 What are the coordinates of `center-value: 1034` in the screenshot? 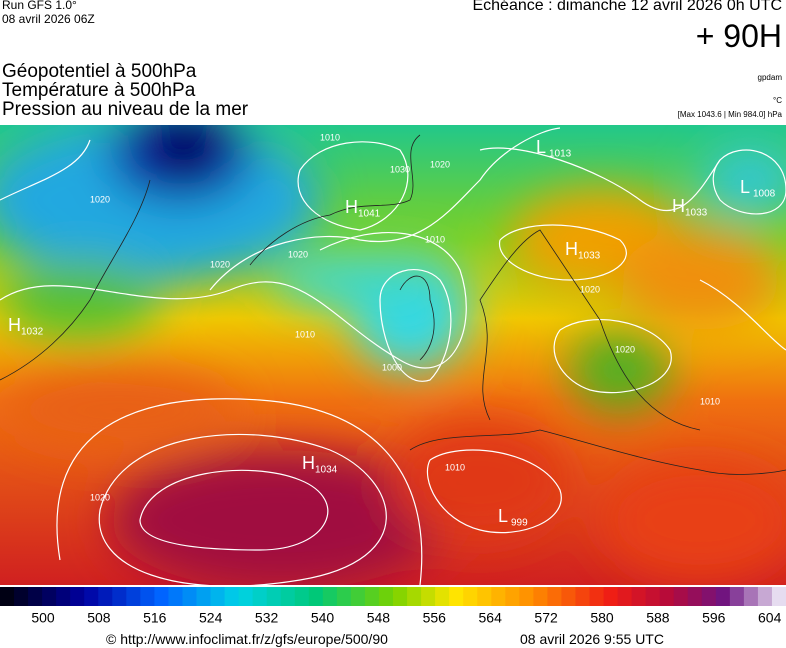 It's located at (326, 470).